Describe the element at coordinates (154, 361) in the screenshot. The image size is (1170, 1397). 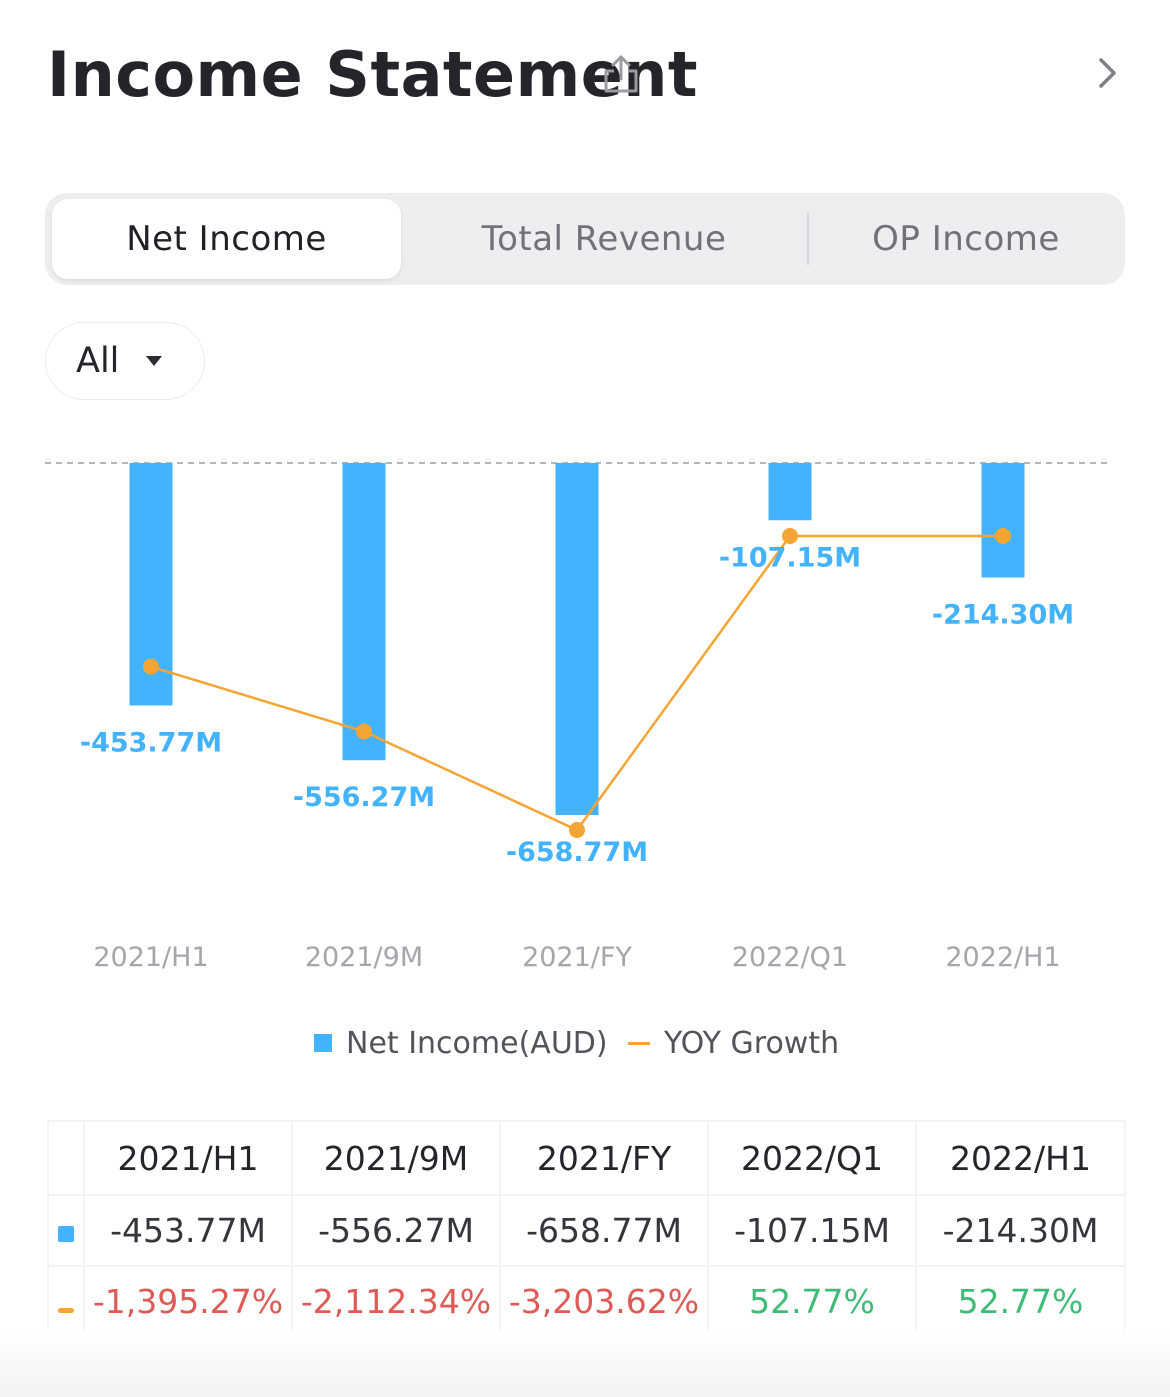
I see `caret-down-icon` at that location.